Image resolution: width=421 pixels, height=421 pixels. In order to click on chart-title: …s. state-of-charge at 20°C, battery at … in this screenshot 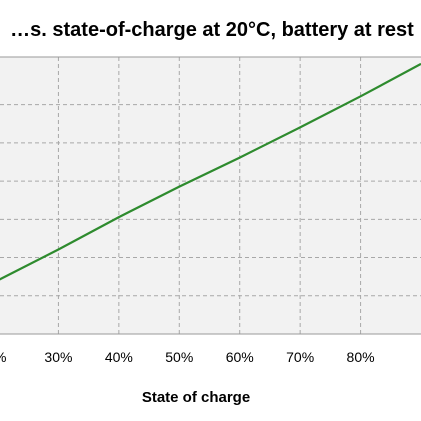, I will do `click(212, 30)`.